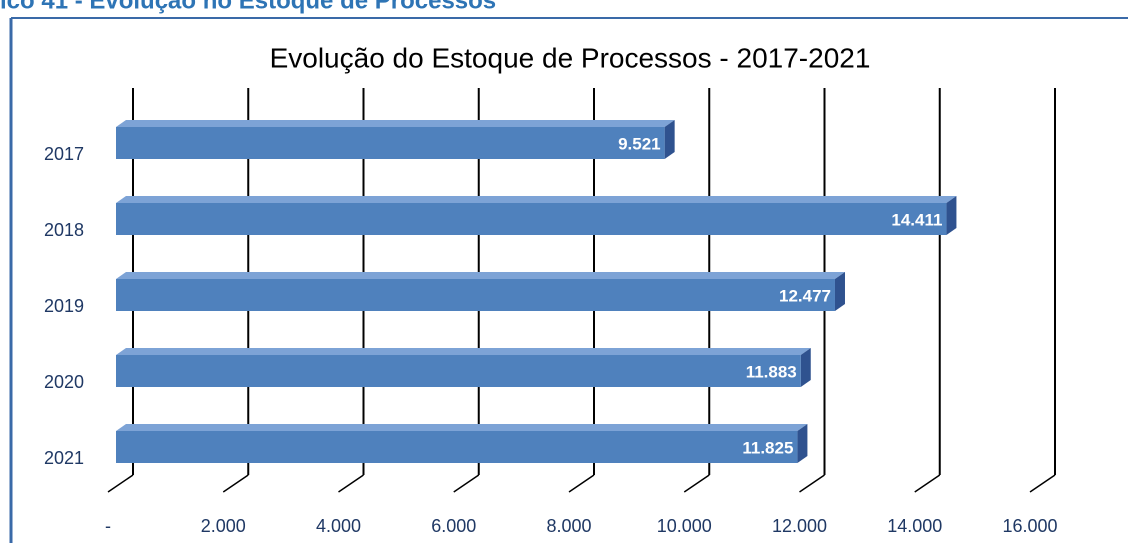 The image size is (1128, 543). I want to click on value-label: 14.411, so click(916, 219).